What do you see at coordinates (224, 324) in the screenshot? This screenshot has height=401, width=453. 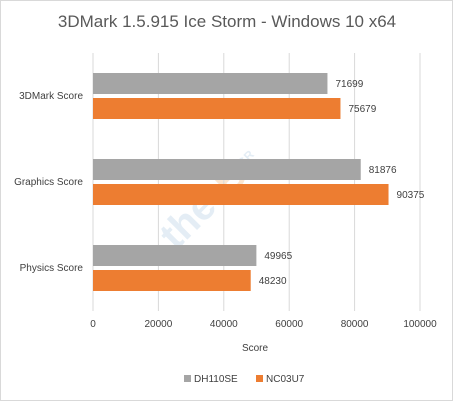 I see `x-tick-label: 40000` at bounding box center [224, 324].